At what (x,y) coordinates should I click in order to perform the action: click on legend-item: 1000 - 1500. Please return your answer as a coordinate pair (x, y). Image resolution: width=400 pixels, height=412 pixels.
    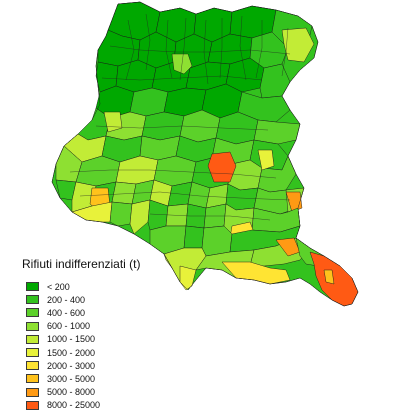
    Looking at the image, I should click on (83, 339).